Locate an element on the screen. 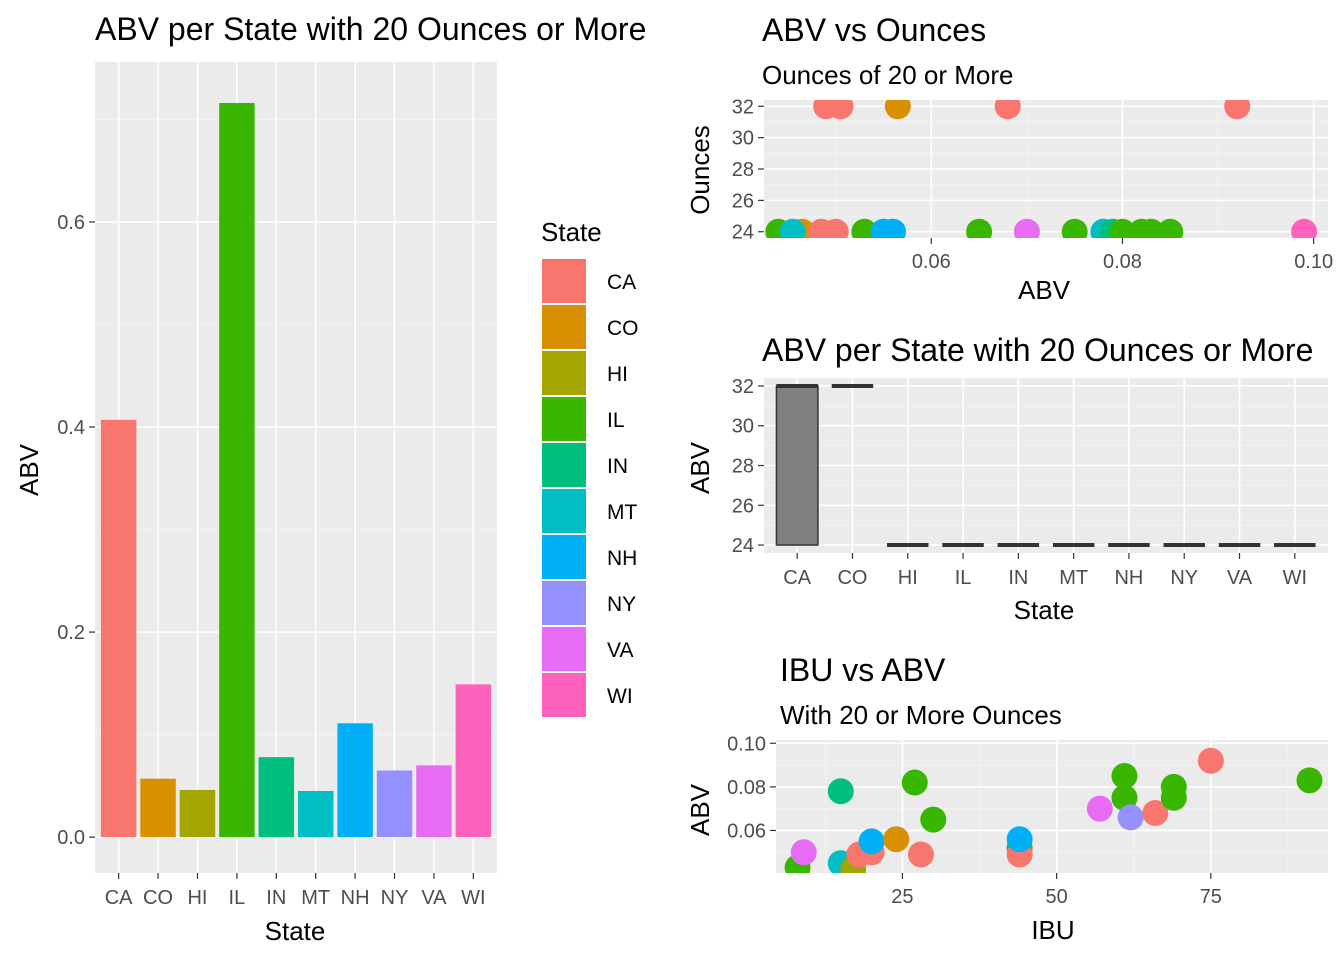 This screenshot has height=960, width=1344. legend-label-ca: CA is located at coordinates (621, 282).